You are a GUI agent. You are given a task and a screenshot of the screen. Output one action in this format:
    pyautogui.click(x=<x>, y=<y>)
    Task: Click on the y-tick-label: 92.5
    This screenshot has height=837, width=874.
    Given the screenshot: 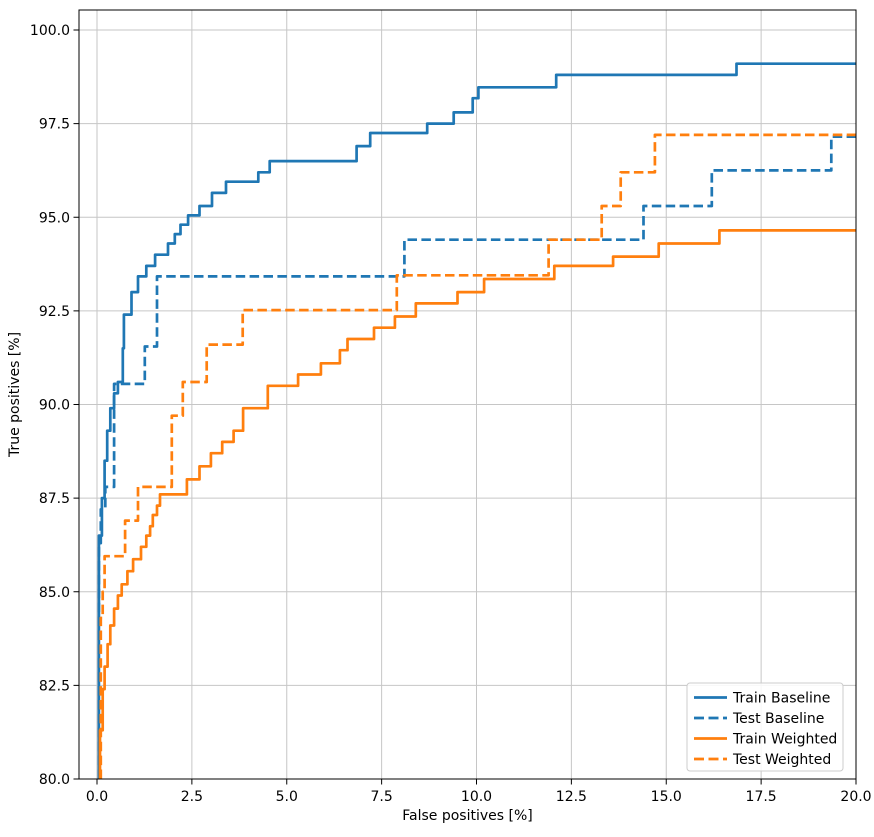 What is the action you would take?
    pyautogui.click(x=54, y=312)
    